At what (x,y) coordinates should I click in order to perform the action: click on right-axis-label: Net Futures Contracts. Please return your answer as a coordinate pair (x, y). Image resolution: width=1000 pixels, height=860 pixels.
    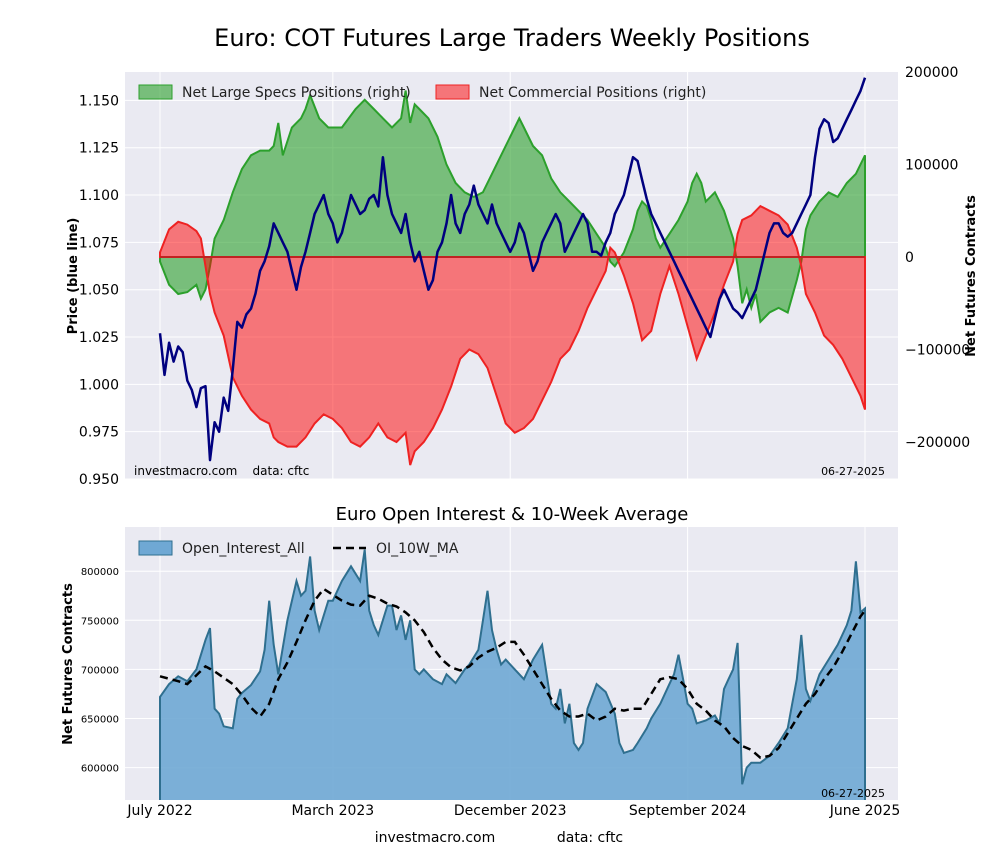
    Looking at the image, I should click on (971, 276).